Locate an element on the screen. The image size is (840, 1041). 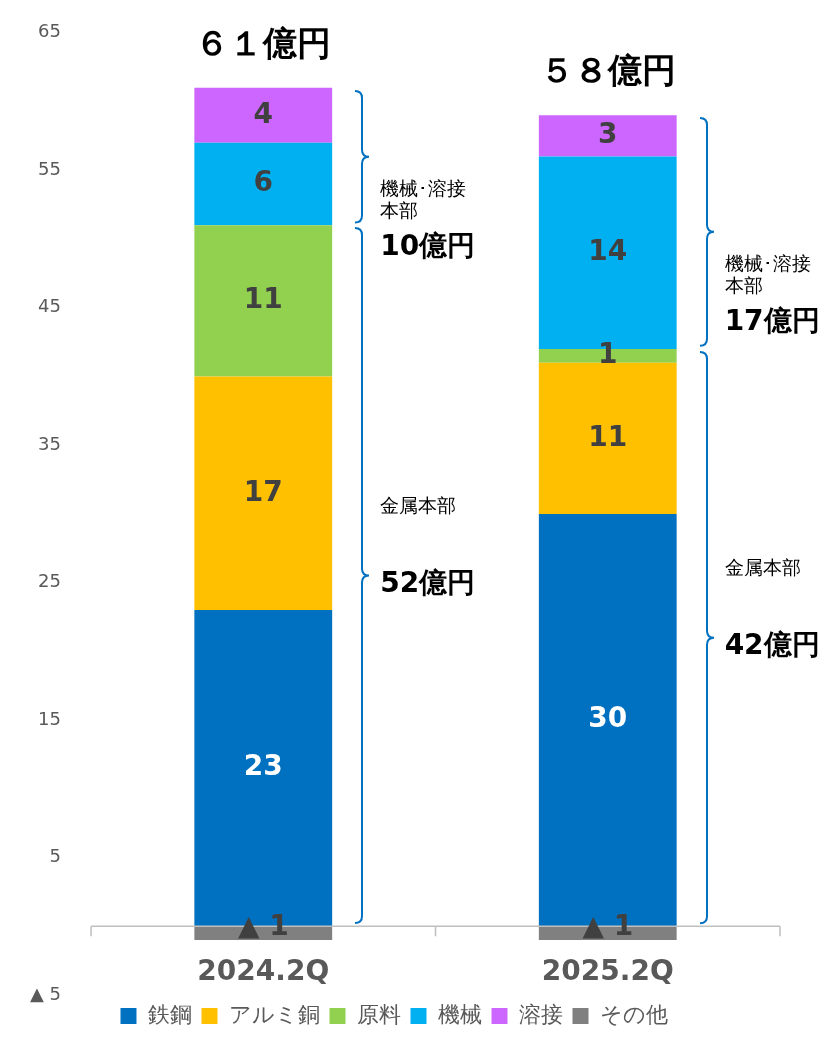
y-tick-label: 65 is located at coordinates (50, 31).